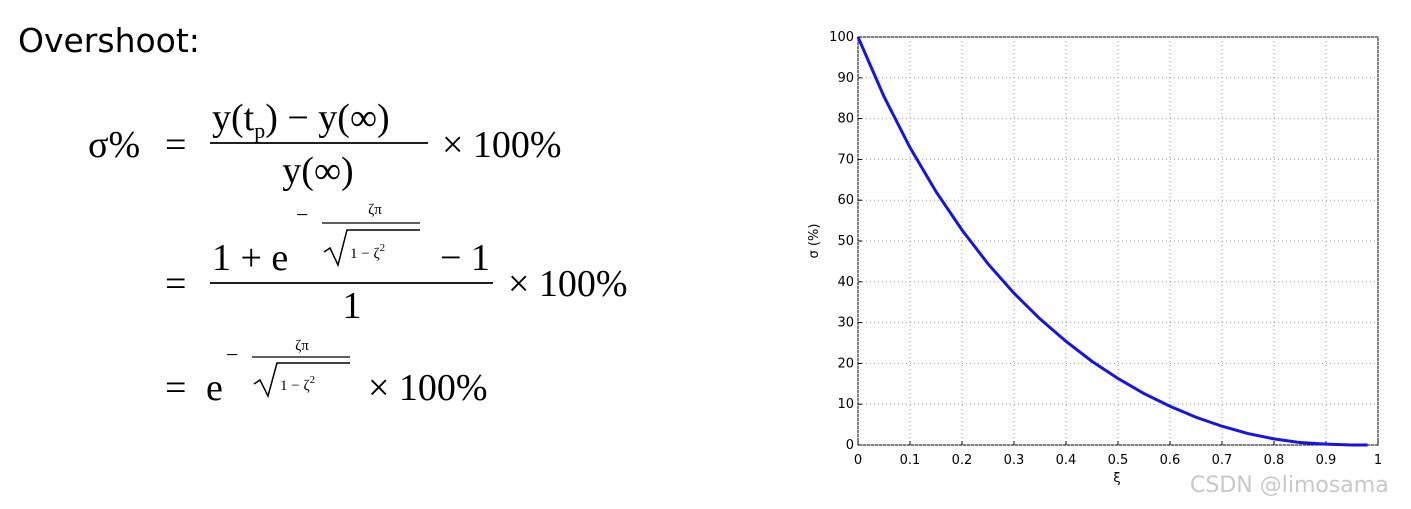 Image resolution: width=1411 pixels, height=509 pixels. What do you see at coordinates (845, 200) in the screenshot?
I see `y-tick-label: 60` at bounding box center [845, 200].